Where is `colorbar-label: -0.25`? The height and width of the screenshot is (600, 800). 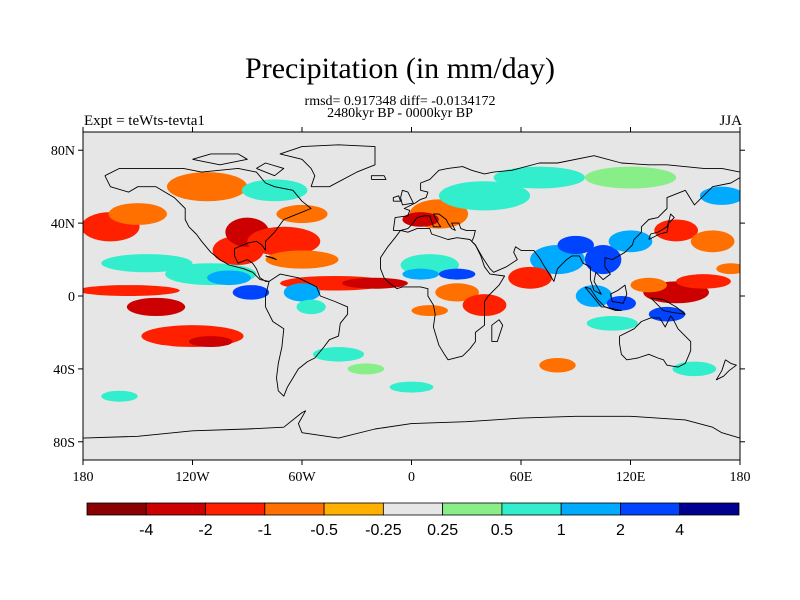
colorbar-label: -0.25 is located at coordinates (383, 530).